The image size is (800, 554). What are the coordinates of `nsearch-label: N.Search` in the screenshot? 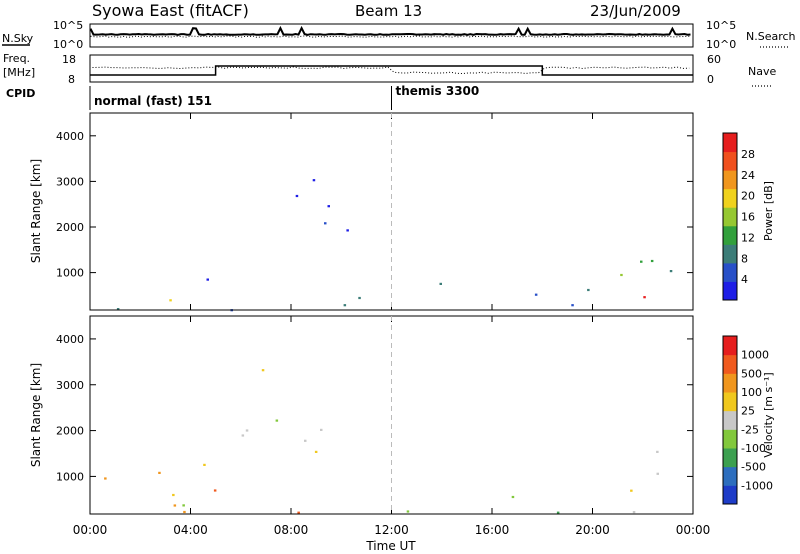 It's located at (771, 36).